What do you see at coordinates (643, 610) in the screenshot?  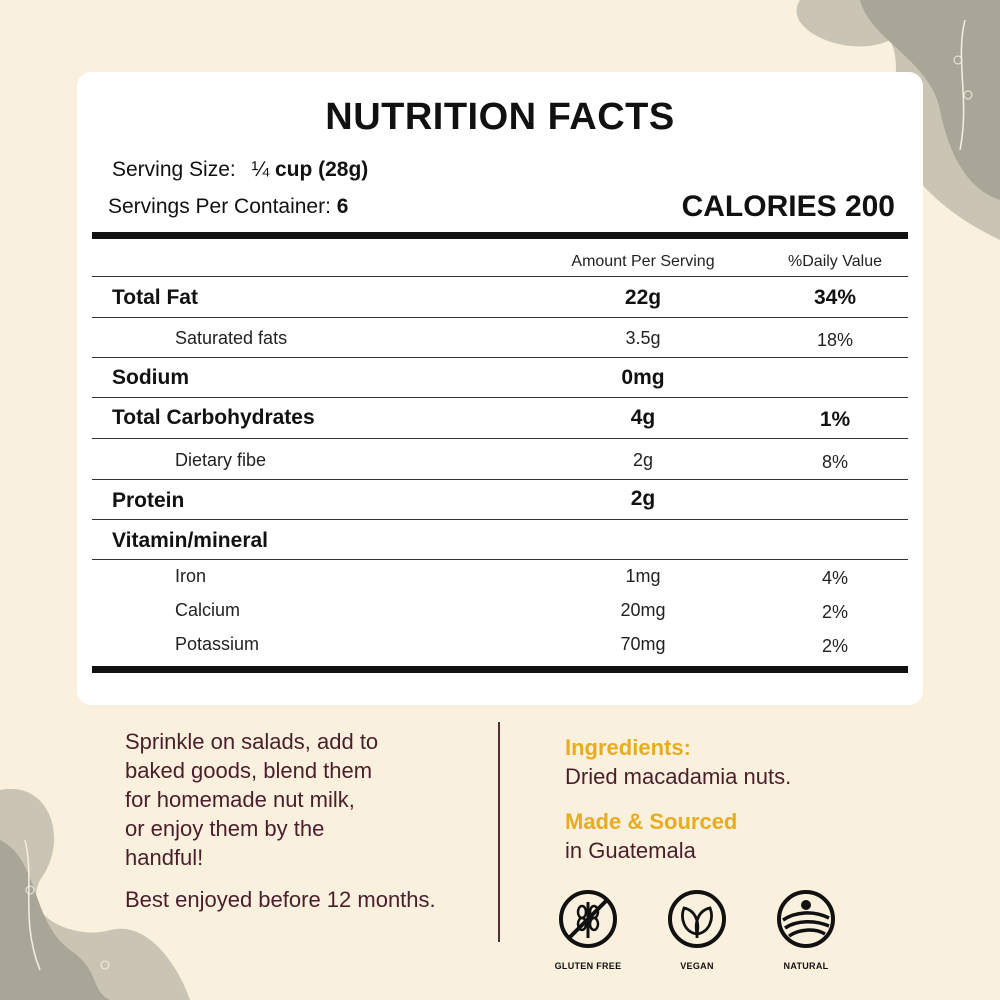 I see `row-amount-calcium: 20mg` at bounding box center [643, 610].